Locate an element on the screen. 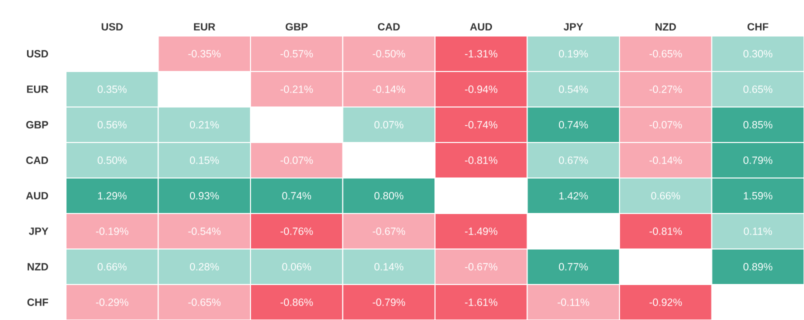 This screenshot has height=320, width=804. data-label: -0.29% is located at coordinates (112, 302).